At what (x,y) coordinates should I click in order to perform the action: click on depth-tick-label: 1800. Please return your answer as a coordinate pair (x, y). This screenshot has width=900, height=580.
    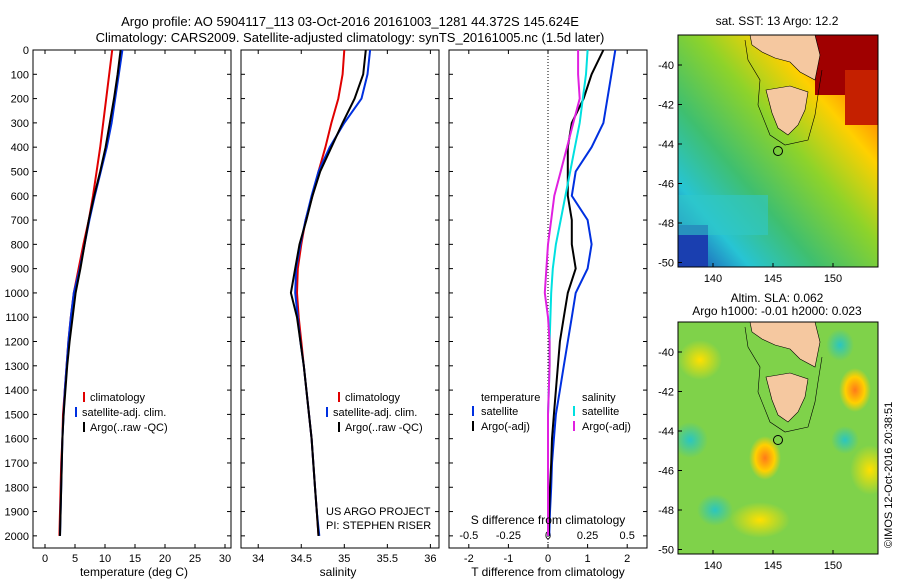
    Looking at the image, I should click on (17, 488).